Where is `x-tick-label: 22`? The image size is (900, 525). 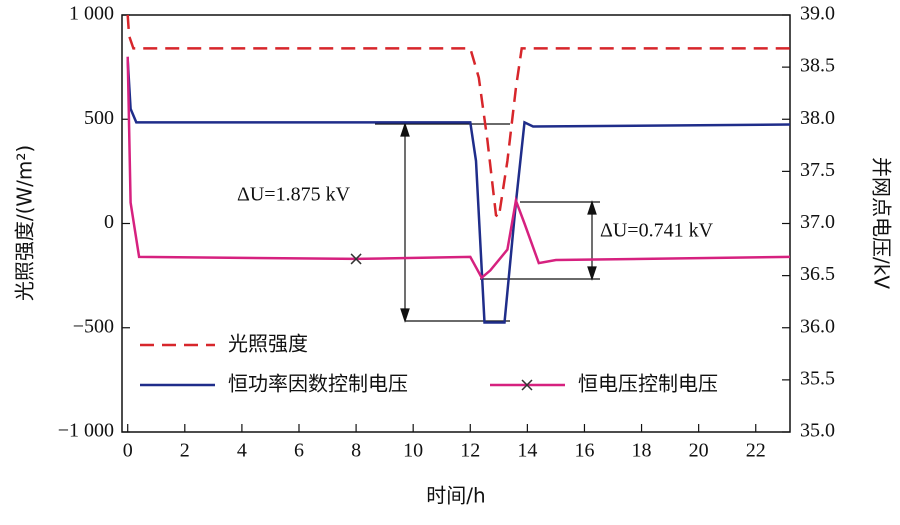 x-tick-label: 22 is located at coordinates (756, 451).